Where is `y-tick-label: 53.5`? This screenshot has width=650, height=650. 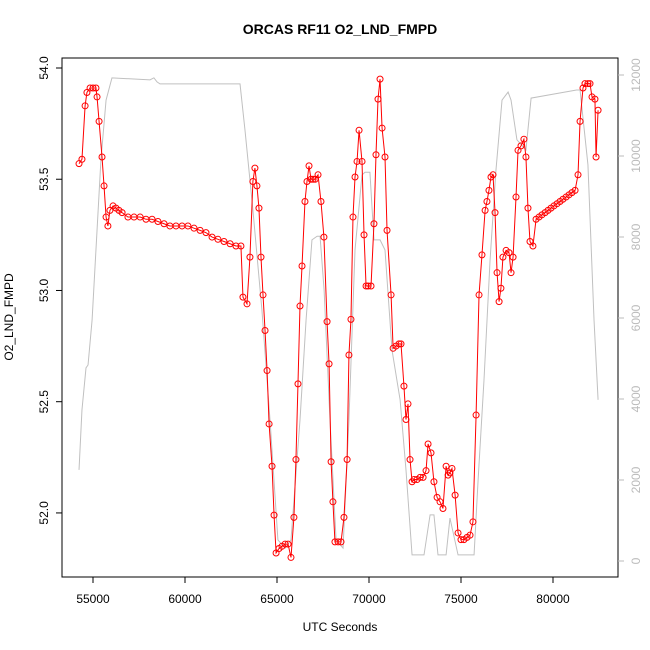
y-tick-label: 53.5 is located at coordinates (44, 179).